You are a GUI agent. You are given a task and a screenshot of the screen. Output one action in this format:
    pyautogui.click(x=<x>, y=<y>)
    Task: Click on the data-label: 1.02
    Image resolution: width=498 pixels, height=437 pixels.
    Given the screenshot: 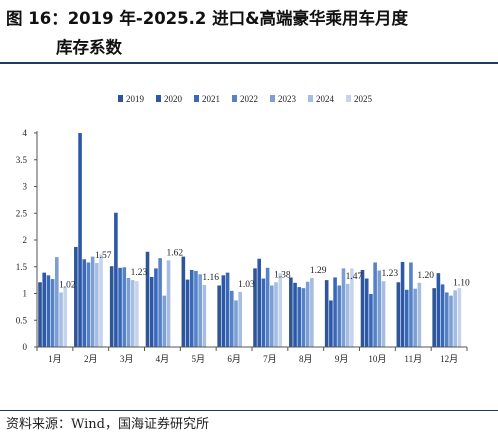 What is the action you would take?
    pyautogui.click(x=67, y=285)
    